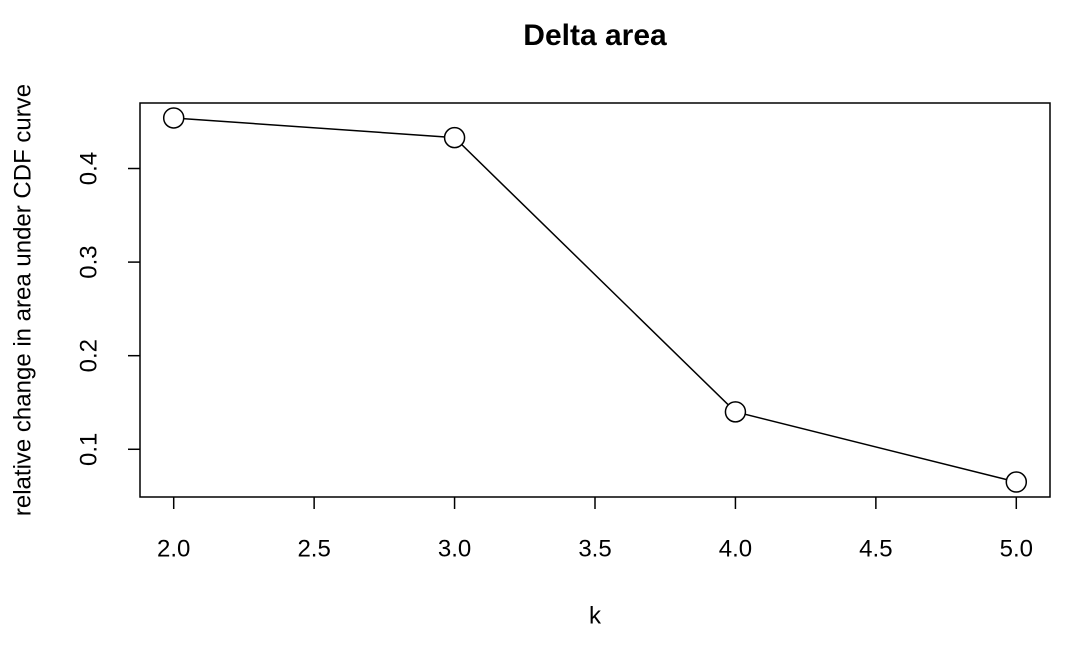 The height and width of the screenshot is (650, 1080). Describe the element at coordinates (594, 548) in the screenshot. I see `x-tick-label: 3.5` at that location.